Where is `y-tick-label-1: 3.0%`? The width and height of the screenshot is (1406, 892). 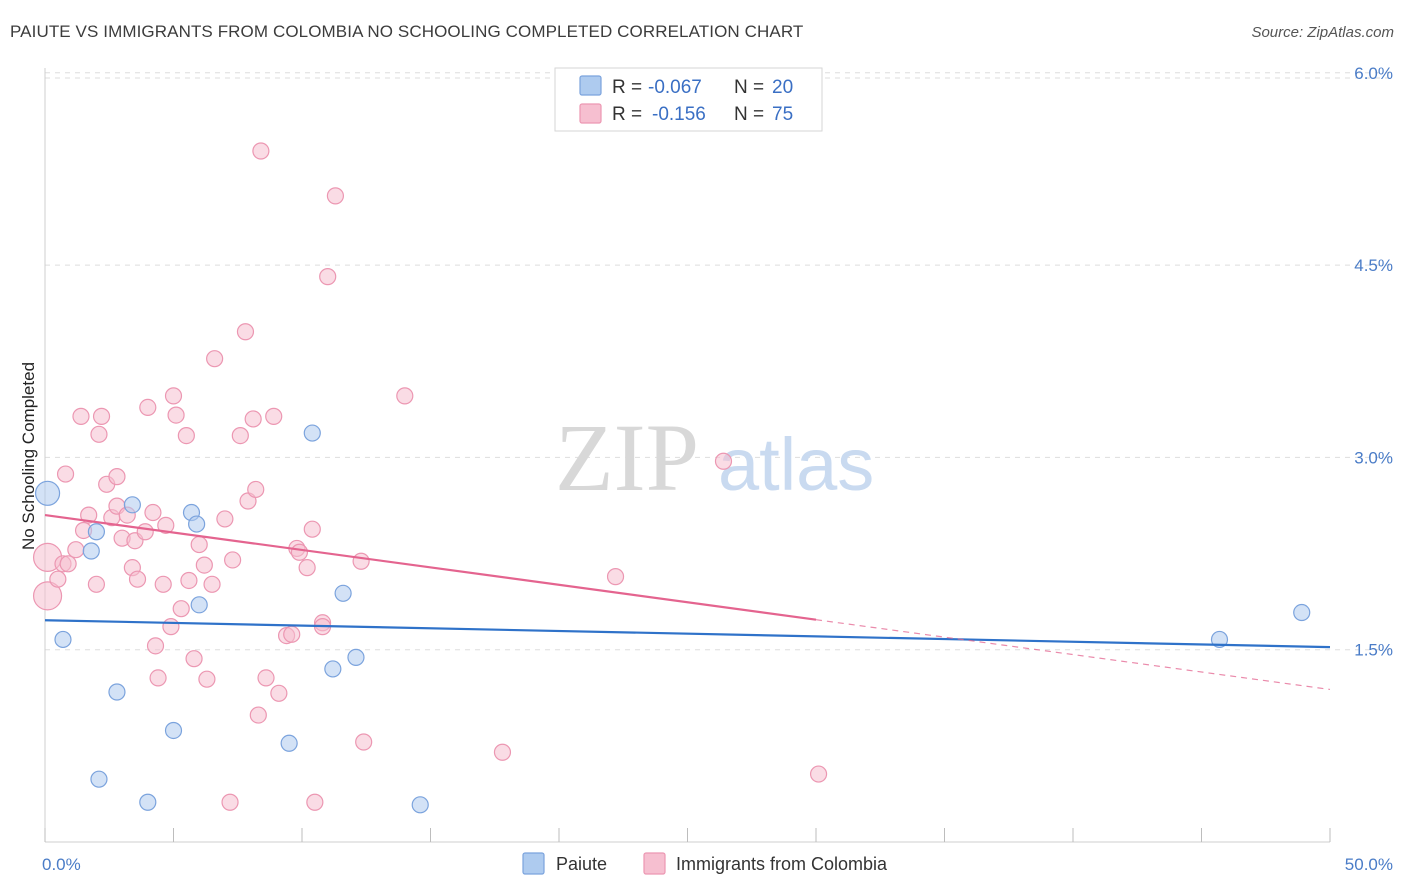 y-tick-label-1: 3.0% is located at coordinates (1373, 457).